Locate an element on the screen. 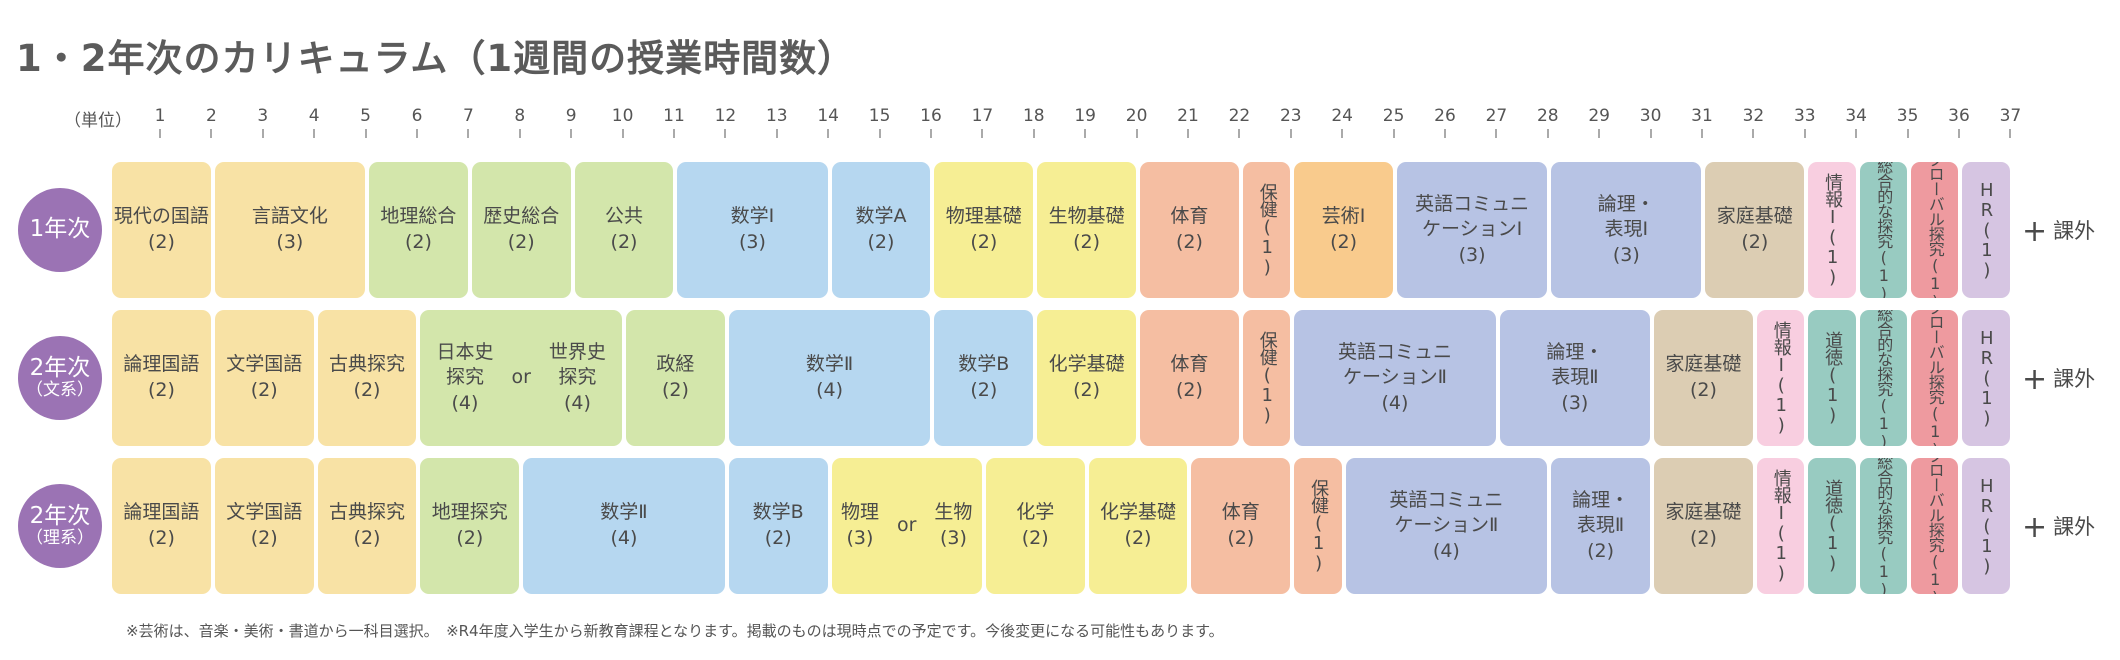 This screenshot has width=2120, height=660. subject-label: 論理・ 表現Ⅱ (2) is located at coordinates (1601, 525).